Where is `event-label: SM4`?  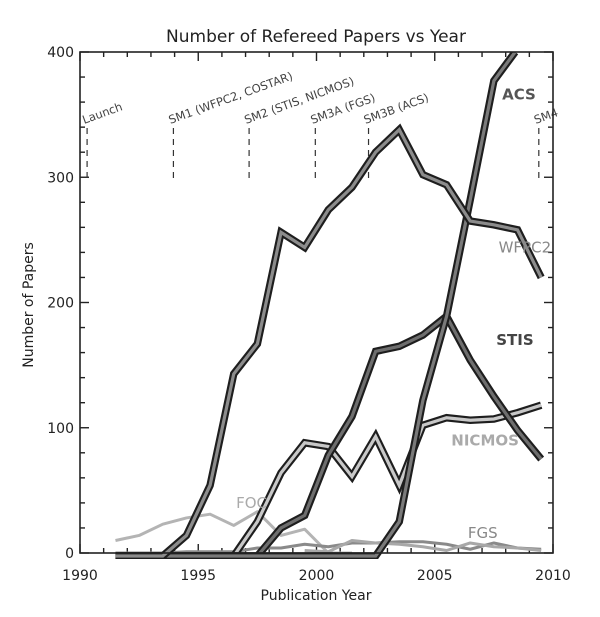 event-label: SM4 is located at coordinates (546, 116).